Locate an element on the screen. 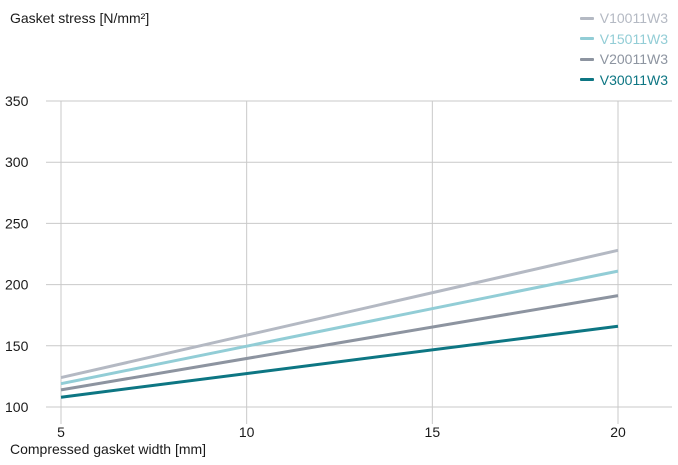 This screenshot has width=678, height=465. x-tick-label: 5 is located at coordinates (61, 432).